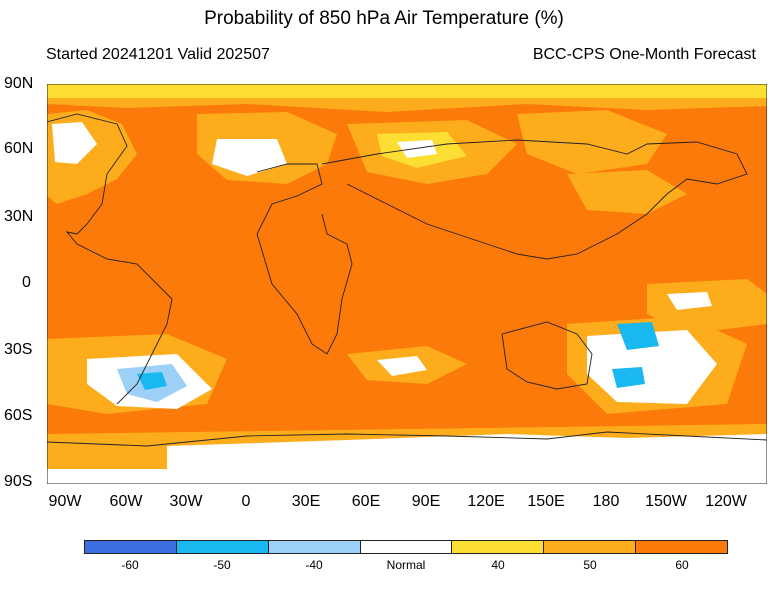  What do you see at coordinates (19, 83) in the screenshot?
I see `lat-label-90n: 90N` at bounding box center [19, 83].